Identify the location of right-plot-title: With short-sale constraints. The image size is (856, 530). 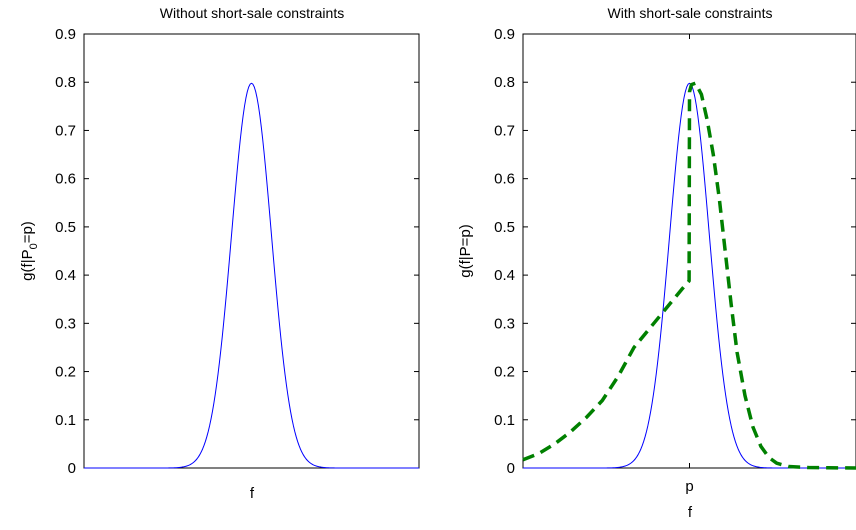
(690, 13).